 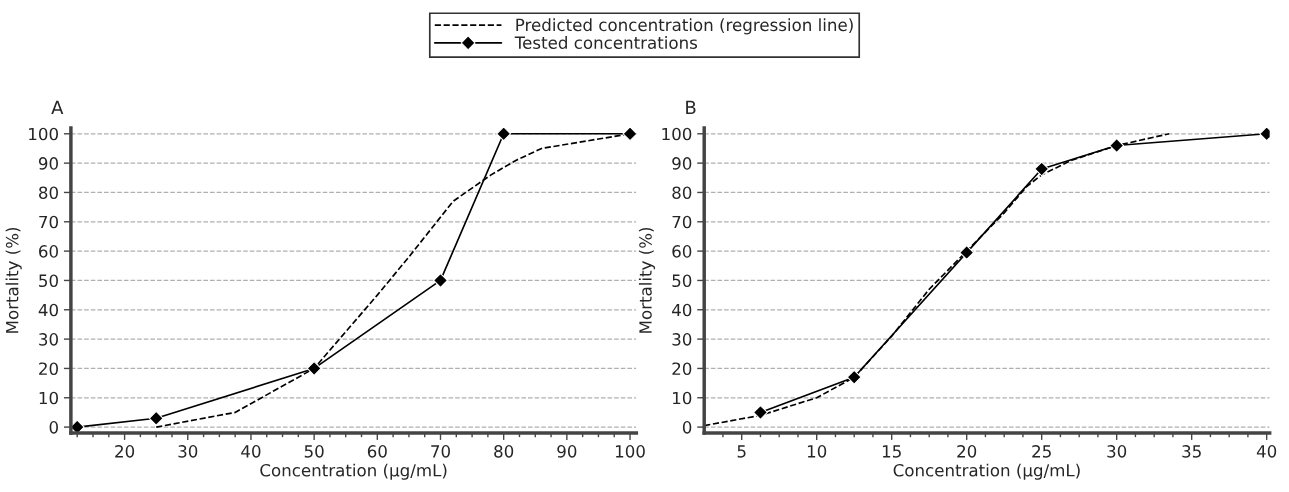 I want to click on x-tick-label: 90, so click(x=567, y=451).